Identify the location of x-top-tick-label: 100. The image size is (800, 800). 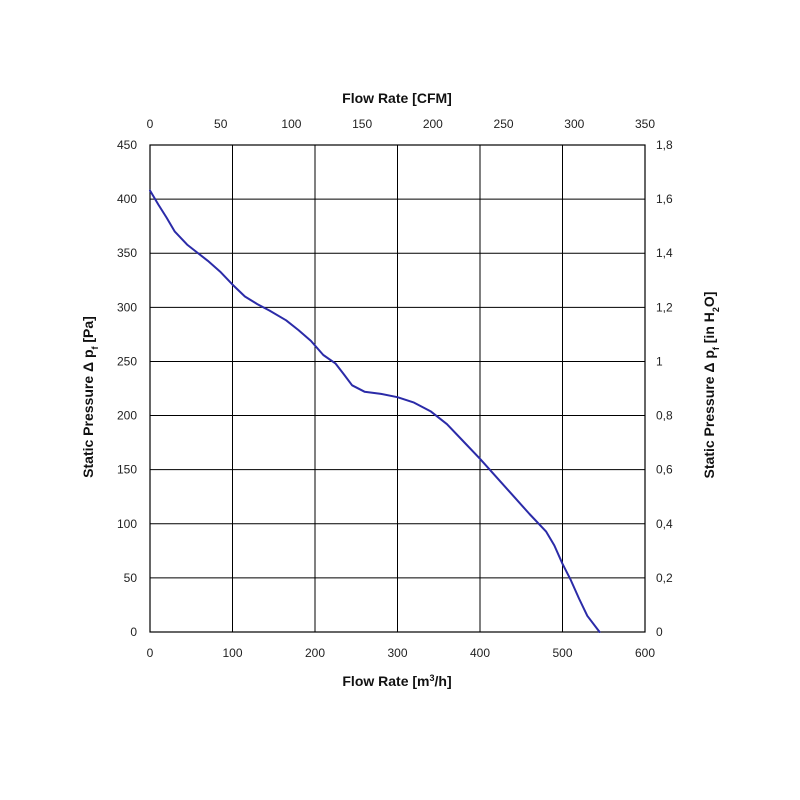
(291, 124).